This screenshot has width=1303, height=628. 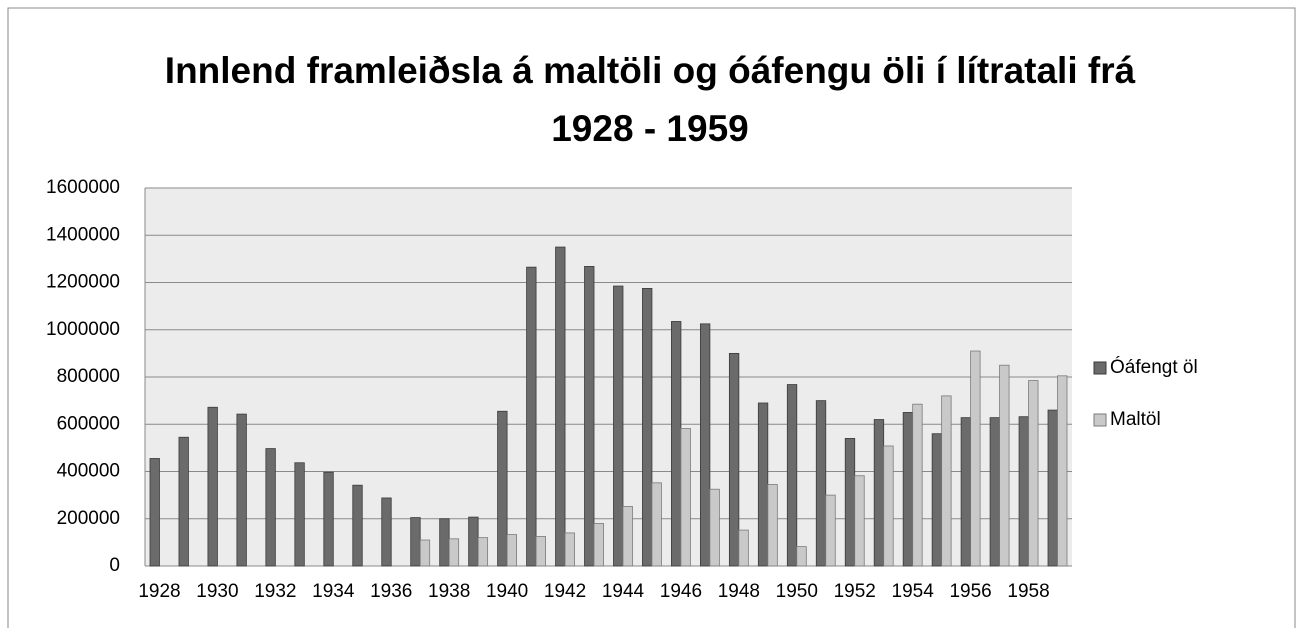 I want to click on x-tick-label: 1954, so click(x=913, y=591).